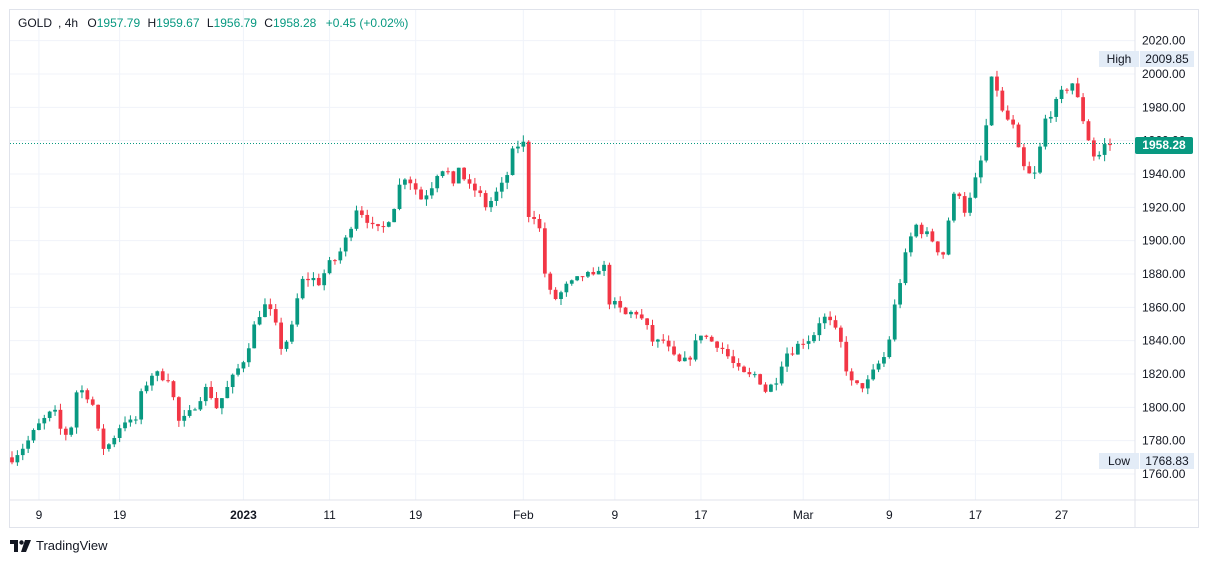 Image resolution: width=1209 pixels, height=564 pixels. Describe the element at coordinates (35, 23) in the screenshot. I see `legend-symbol: GOLD` at that location.